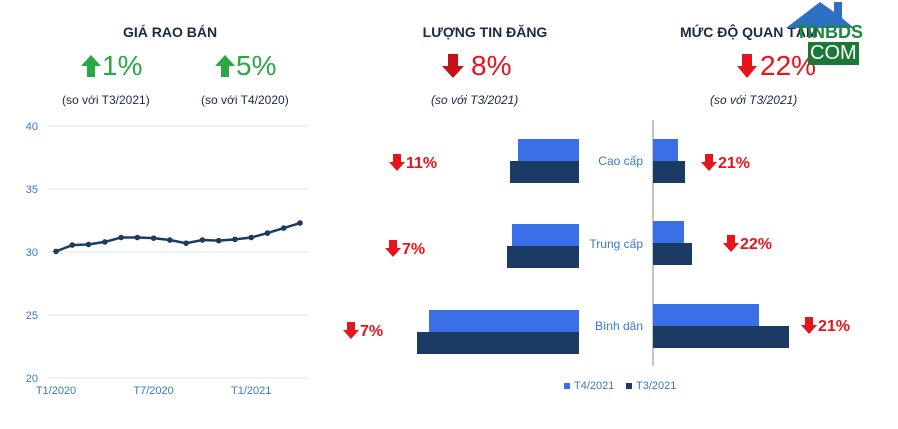 The width and height of the screenshot is (898, 429). What do you see at coordinates (106, 100) in the screenshot?
I see `price-note-month: (so với T3/2021)` at bounding box center [106, 100].